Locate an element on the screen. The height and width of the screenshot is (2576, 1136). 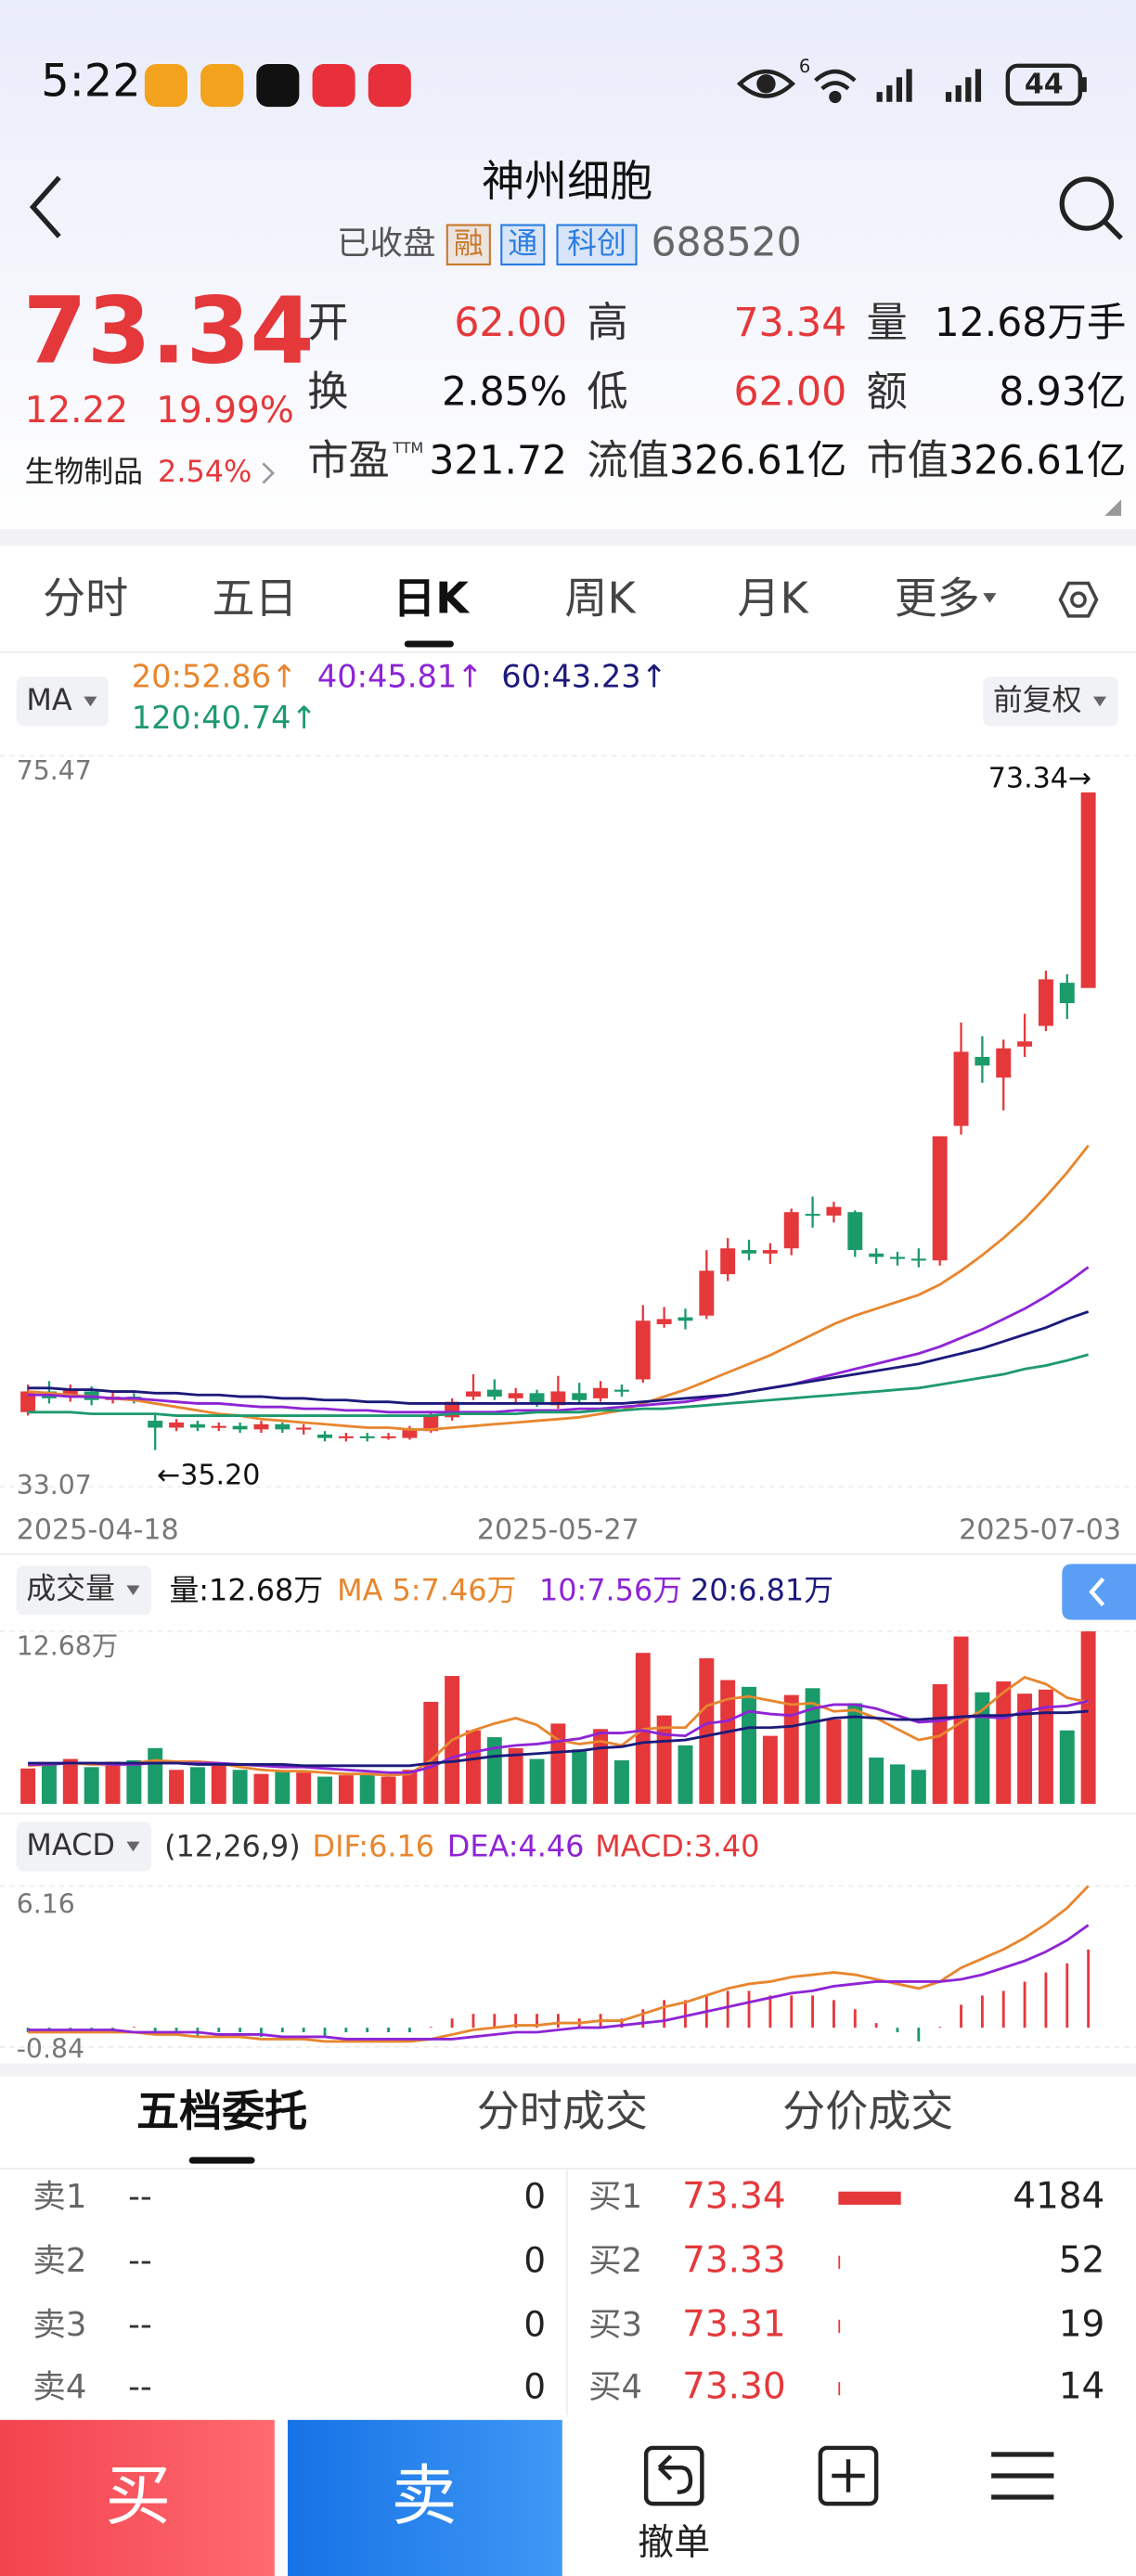
system-icons is located at coordinates (911, 85).